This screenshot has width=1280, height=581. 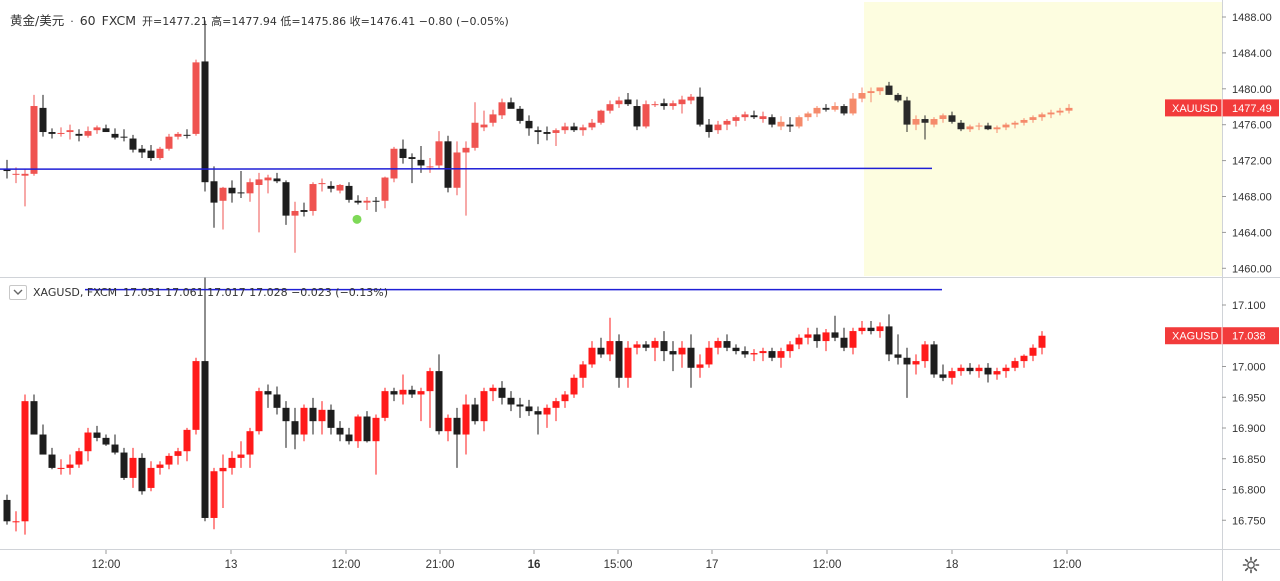 I want to click on collapse-pane-button, so click(x=18, y=292).